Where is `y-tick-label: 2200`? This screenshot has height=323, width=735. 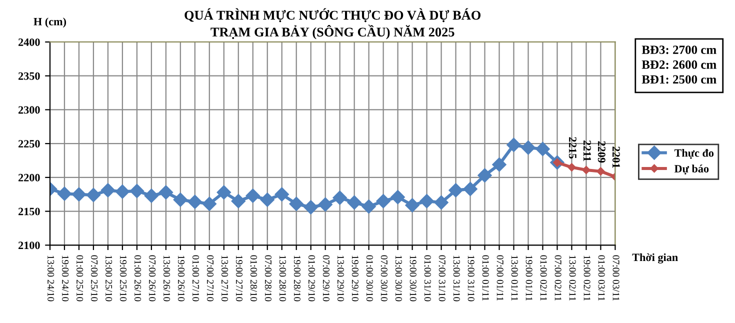
y-tick-label: 2200 is located at coordinates (29, 178).